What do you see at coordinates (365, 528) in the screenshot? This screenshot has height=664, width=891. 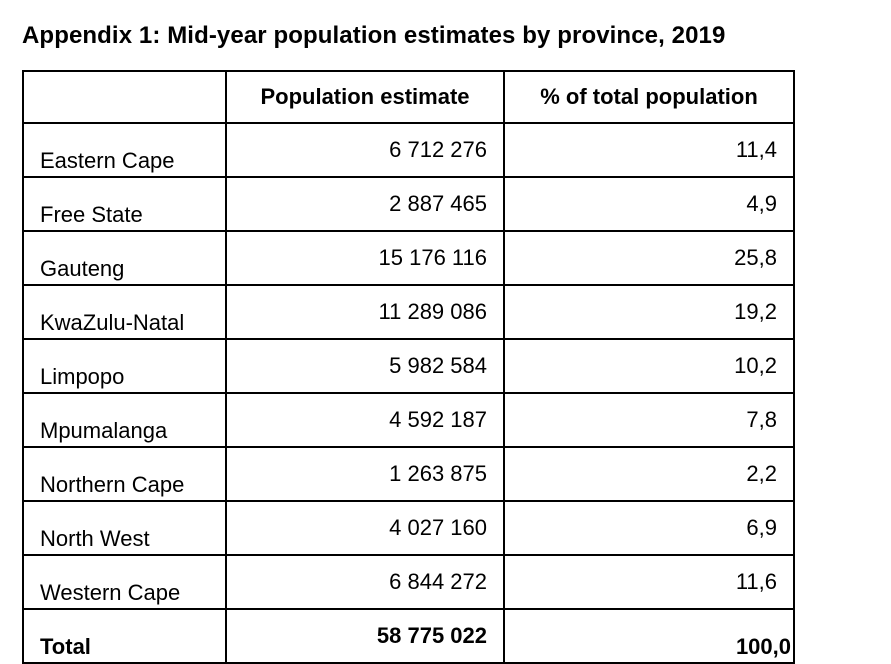 I see `population-cell: 4 027 160` at bounding box center [365, 528].